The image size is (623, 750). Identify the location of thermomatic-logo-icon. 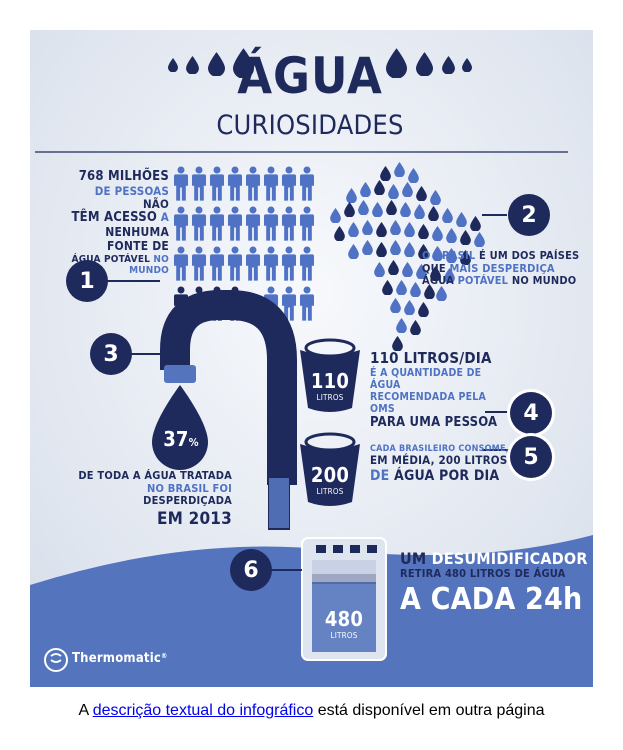
(56, 660).